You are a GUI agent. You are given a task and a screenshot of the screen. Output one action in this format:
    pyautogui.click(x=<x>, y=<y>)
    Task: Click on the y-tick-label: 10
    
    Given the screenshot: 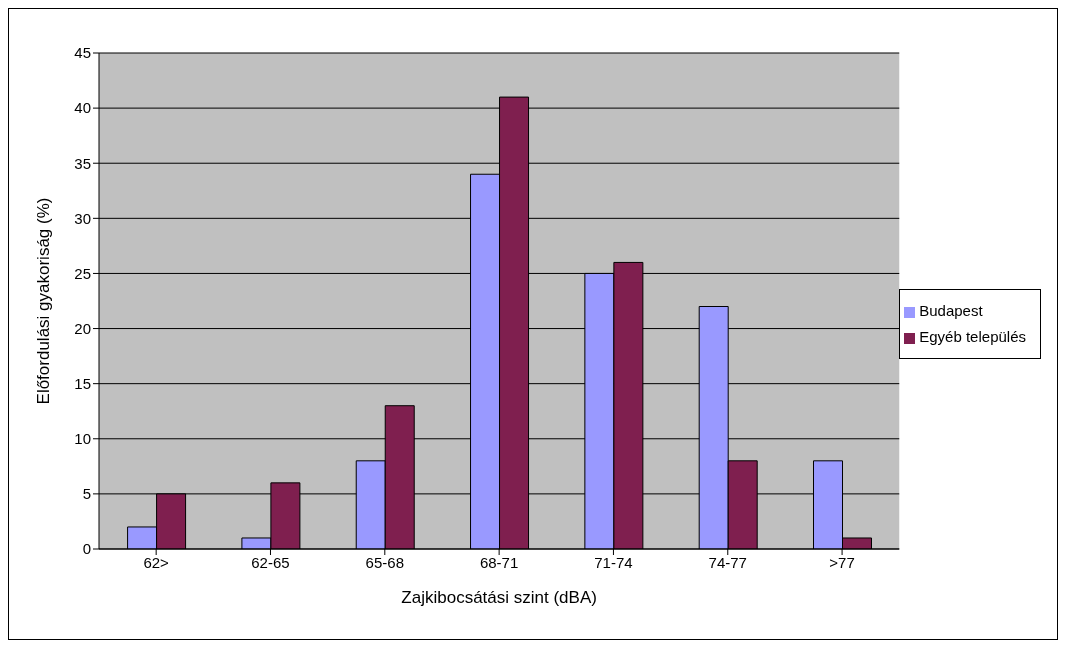 What is the action you would take?
    pyautogui.click(x=82, y=439)
    